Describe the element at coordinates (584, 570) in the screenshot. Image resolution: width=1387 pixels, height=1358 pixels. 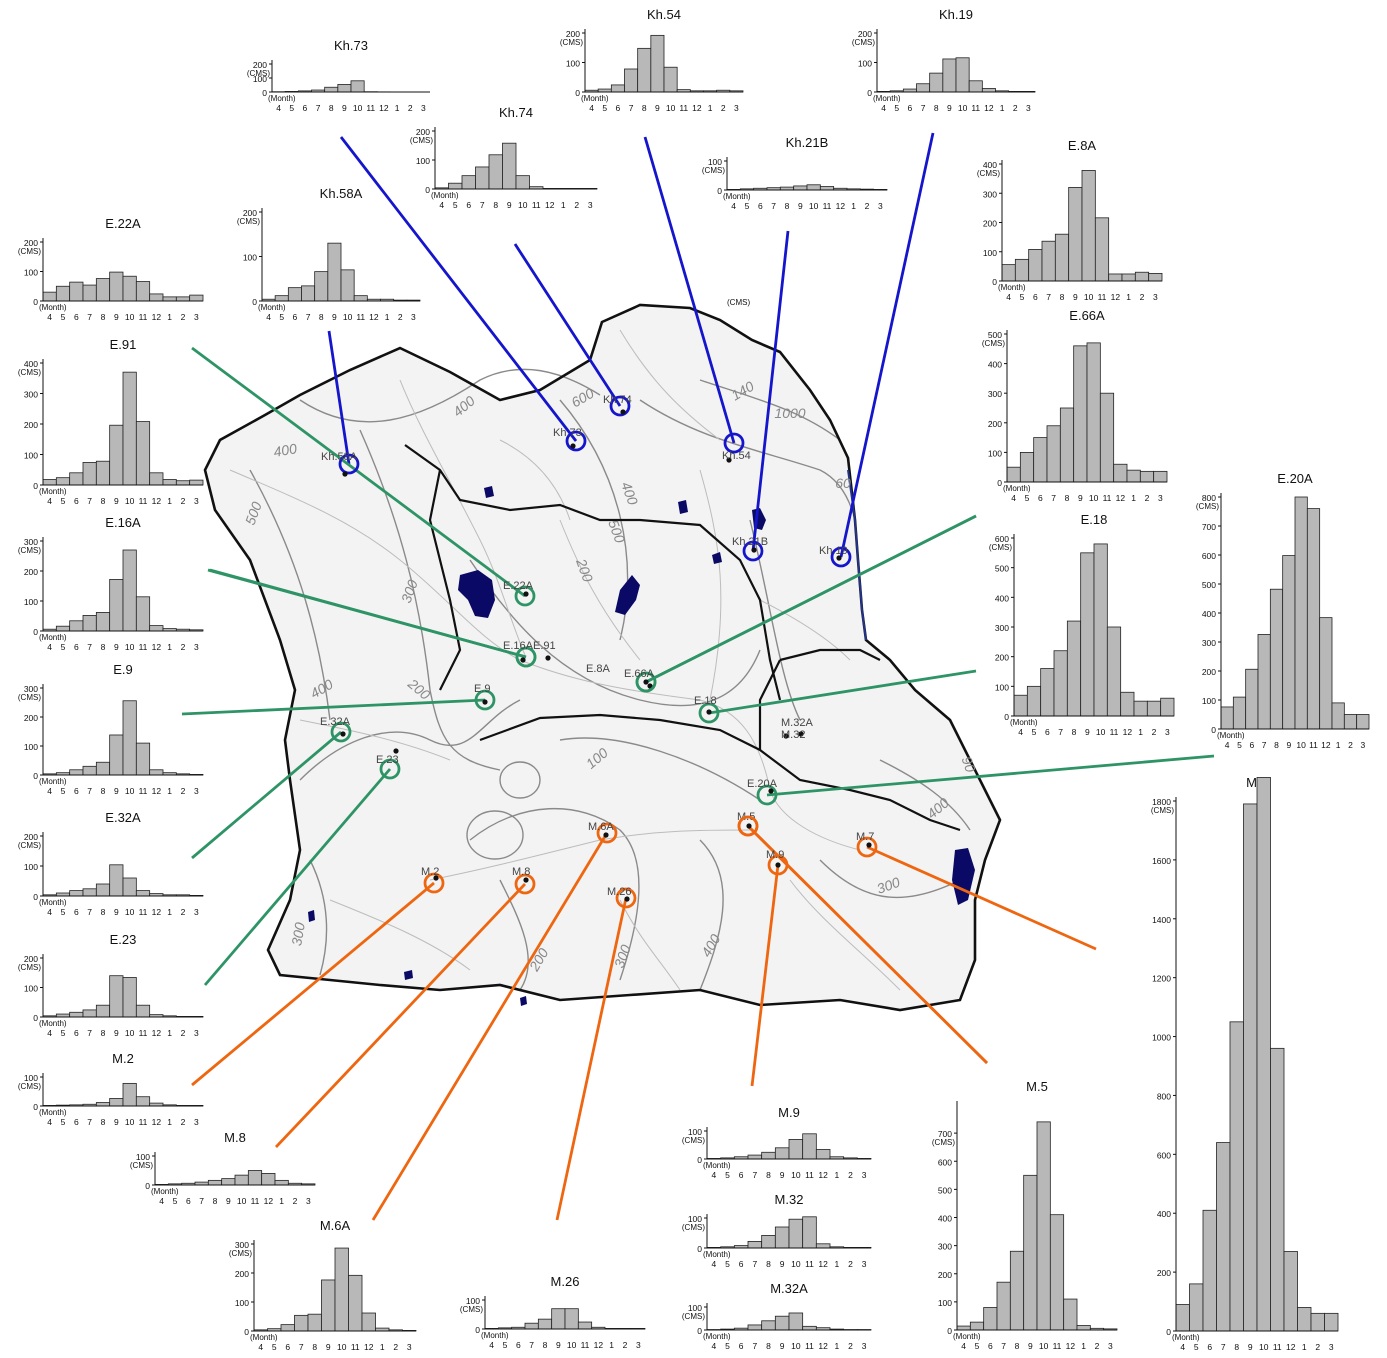
I see `contour-label: 200` at that location.